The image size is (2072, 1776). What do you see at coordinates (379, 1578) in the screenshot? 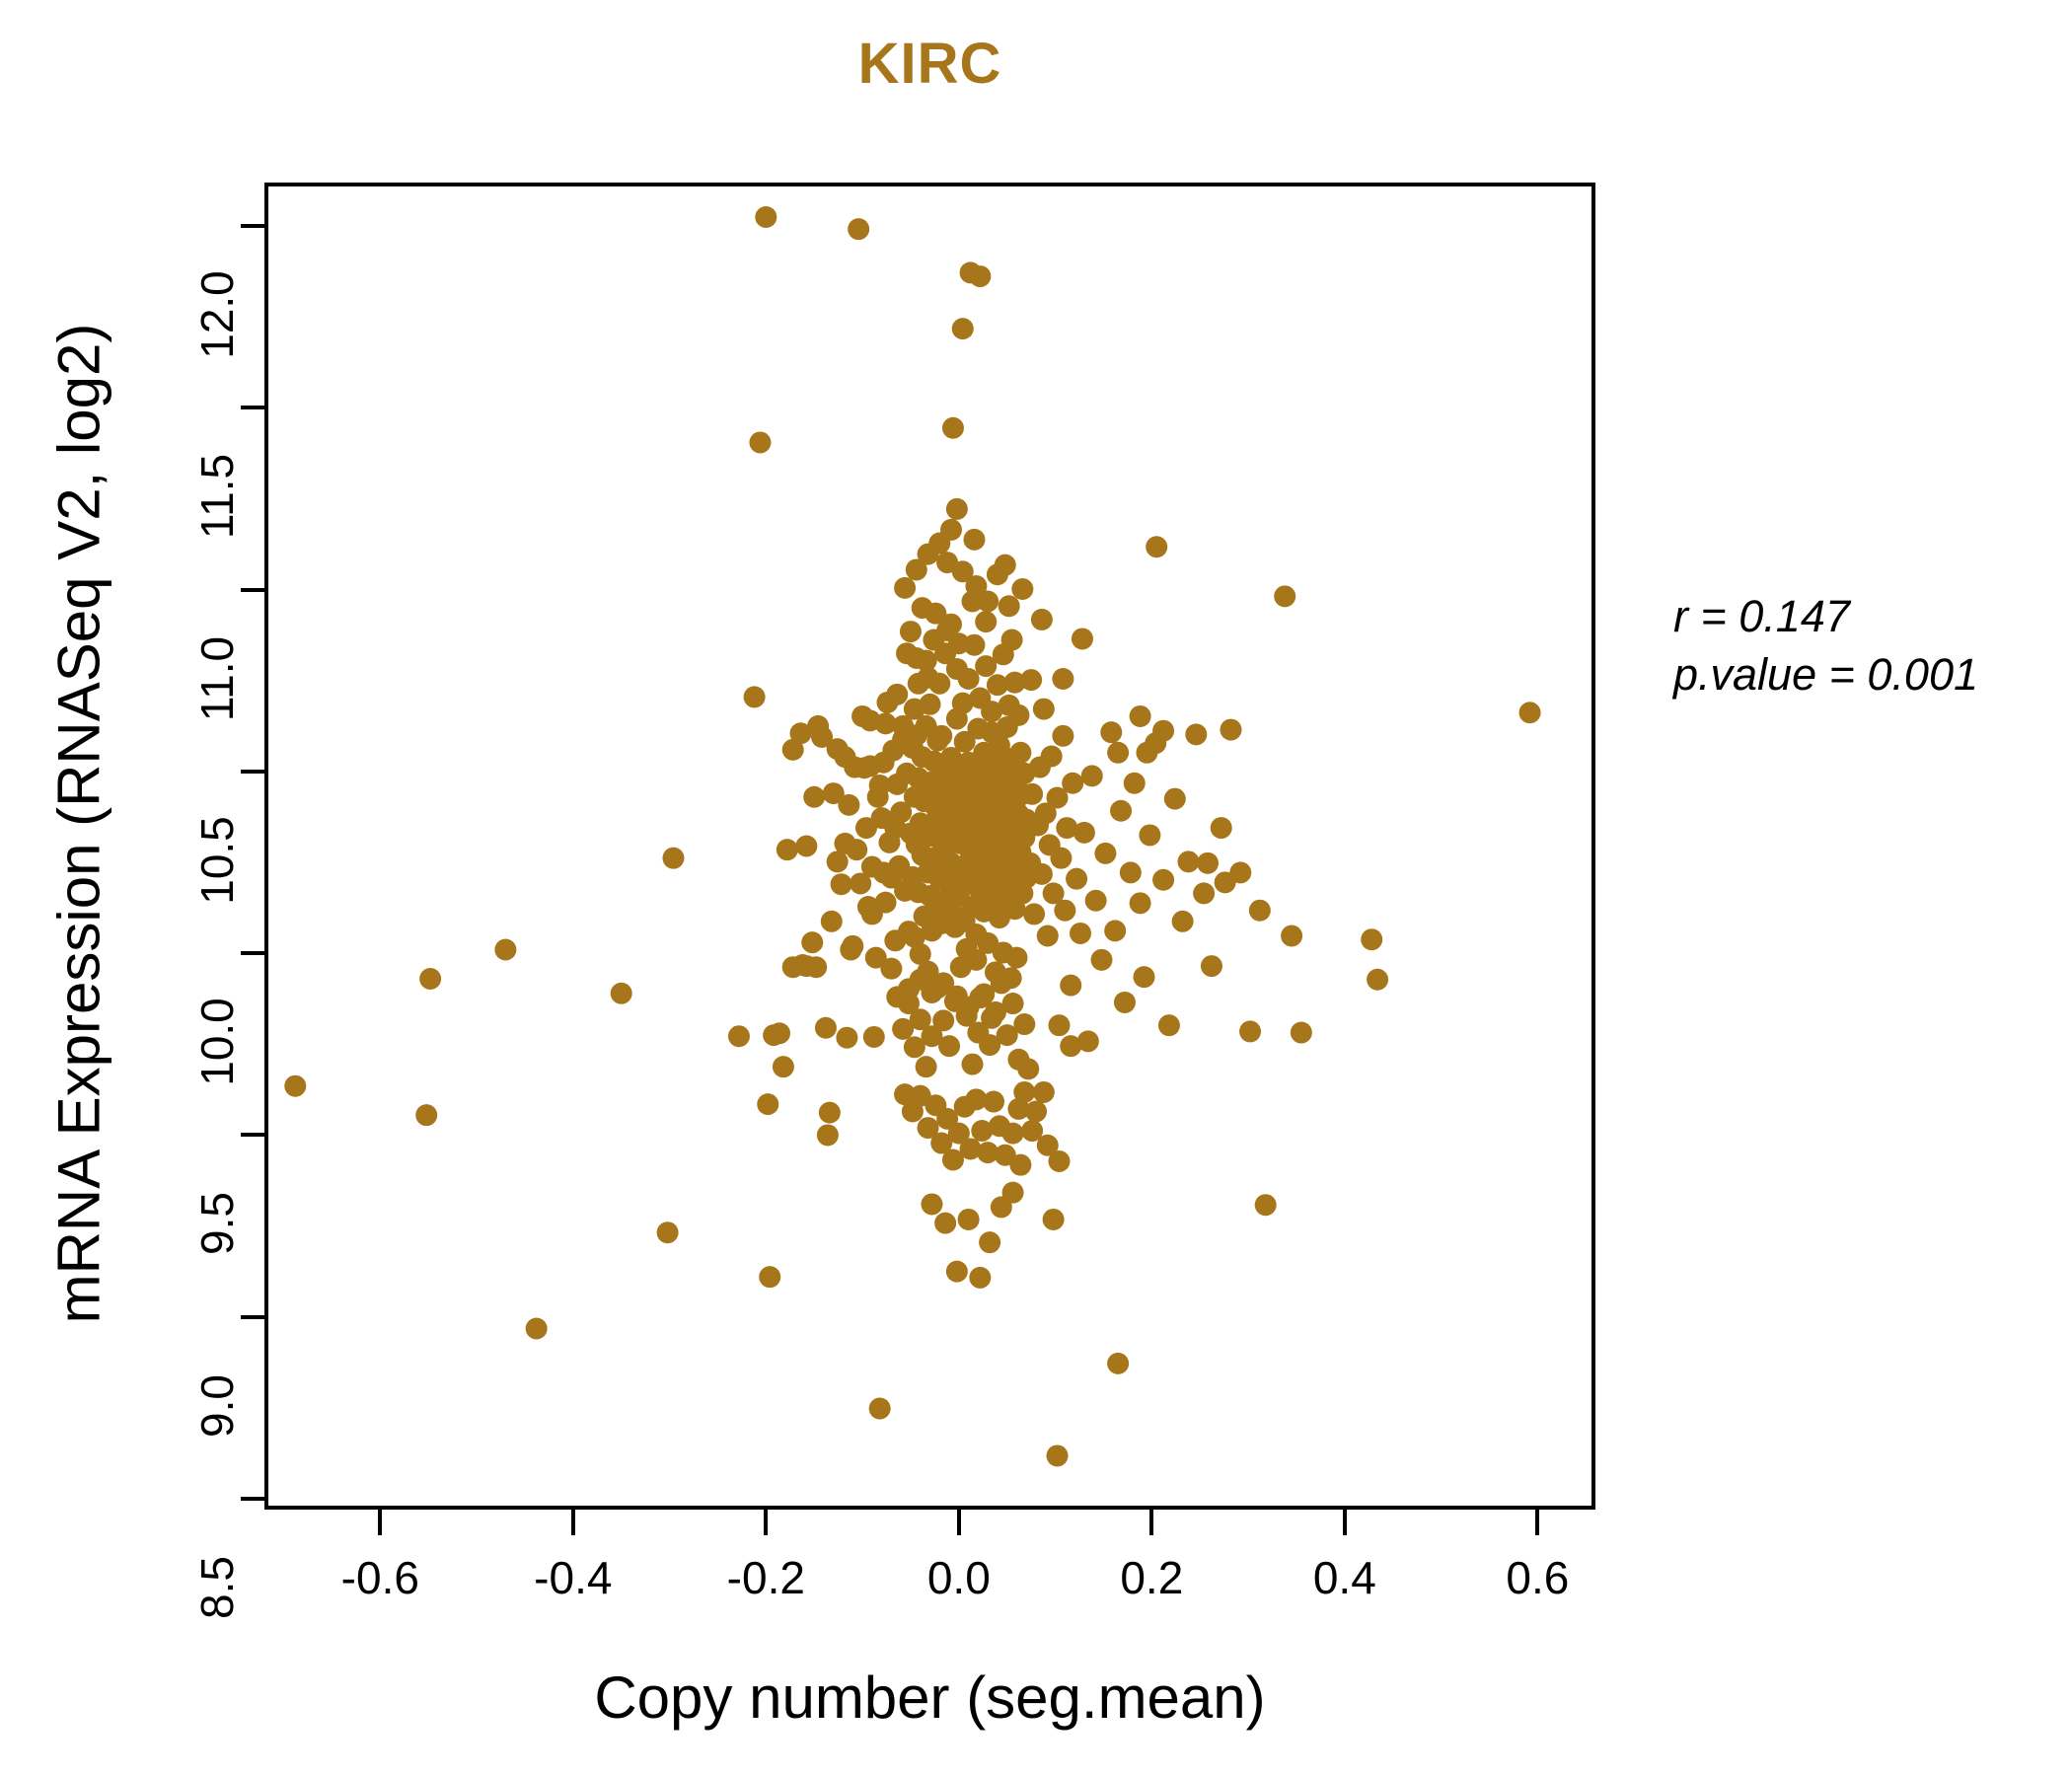
I see `x-axis-tick-label: -0.6` at bounding box center [379, 1578].